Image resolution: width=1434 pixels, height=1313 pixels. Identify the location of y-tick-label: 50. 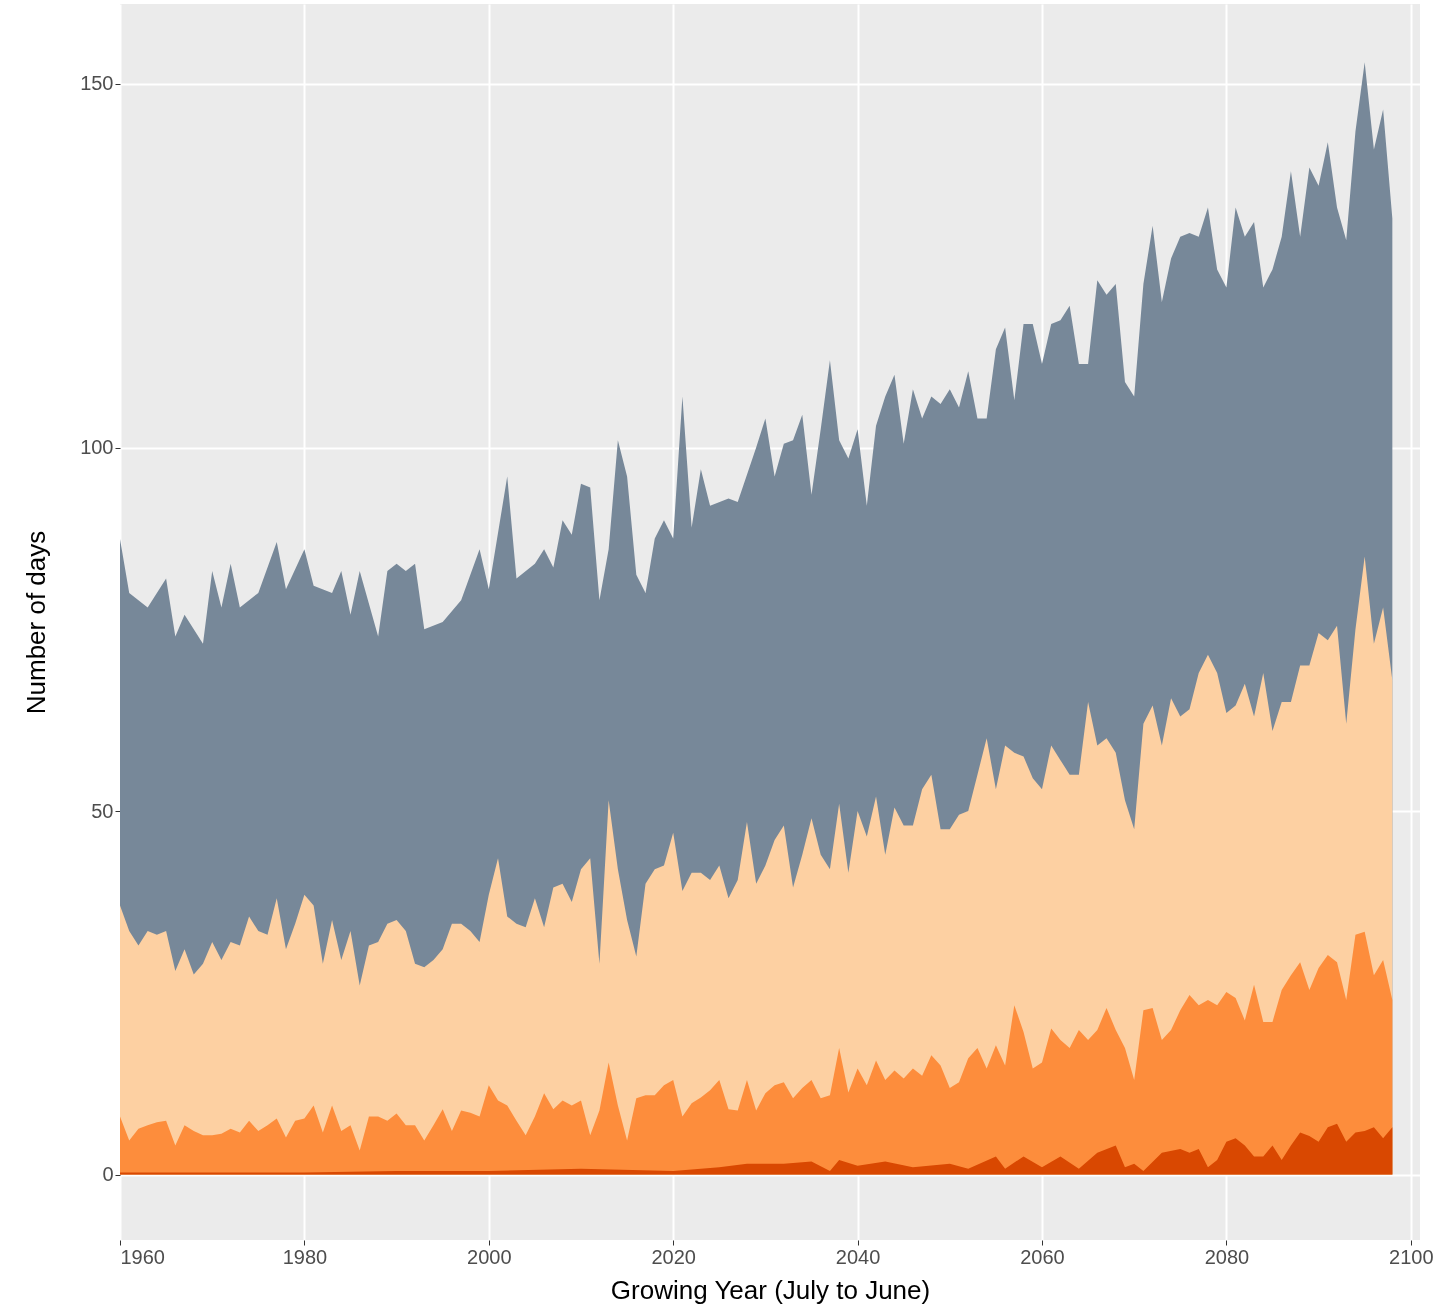
(102, 810).